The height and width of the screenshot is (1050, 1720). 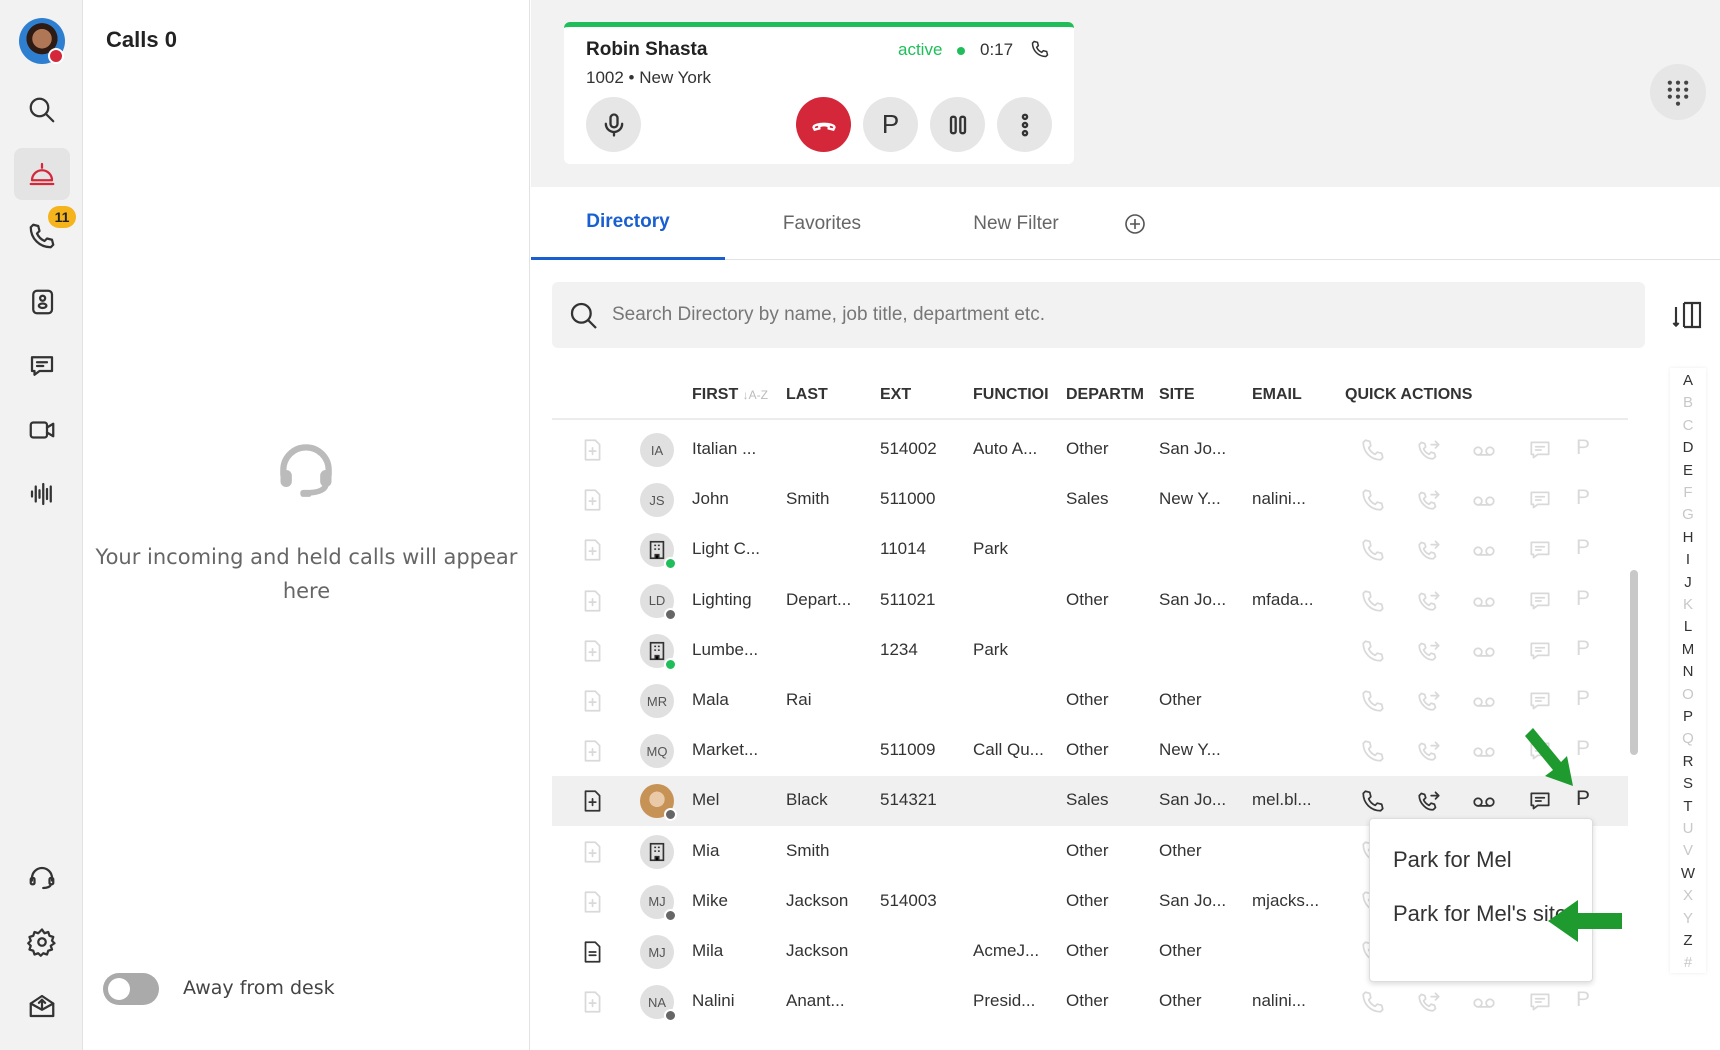 I want to click on sidebar-contacts, so click(x=42, y=302).